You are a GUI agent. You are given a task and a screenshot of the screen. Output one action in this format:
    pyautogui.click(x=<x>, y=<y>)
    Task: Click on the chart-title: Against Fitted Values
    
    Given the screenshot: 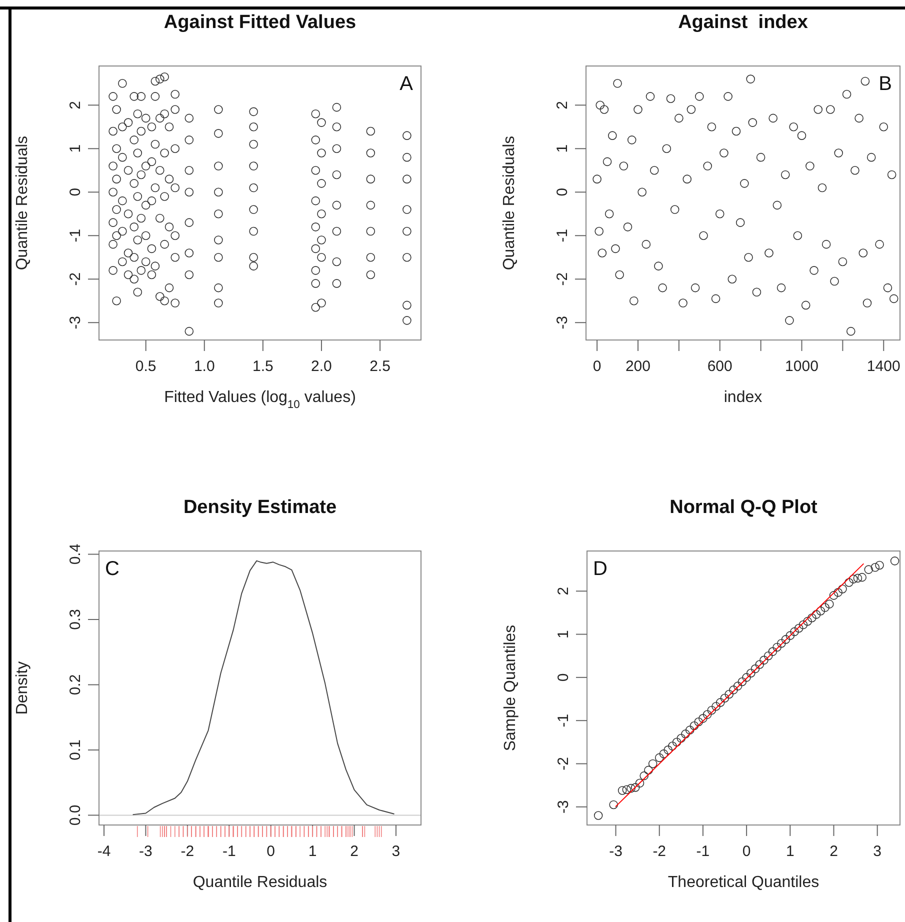 What is the action you would take?
    pyautogui.click(x=260, y=22)
    